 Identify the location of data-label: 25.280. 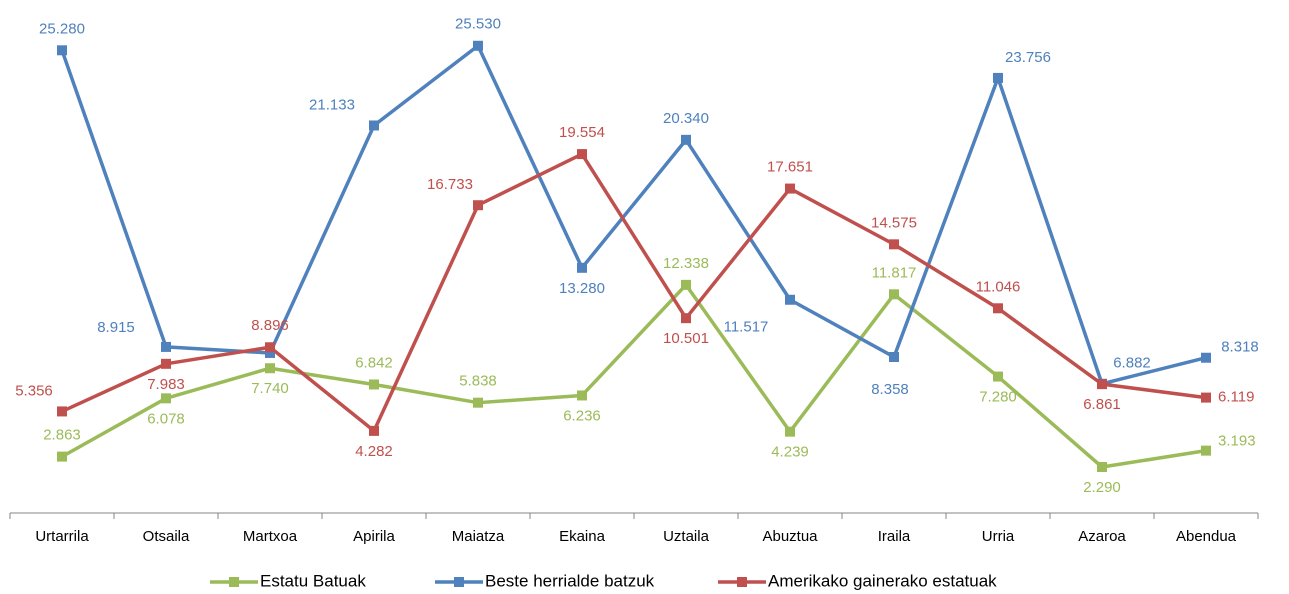
(62, 28).